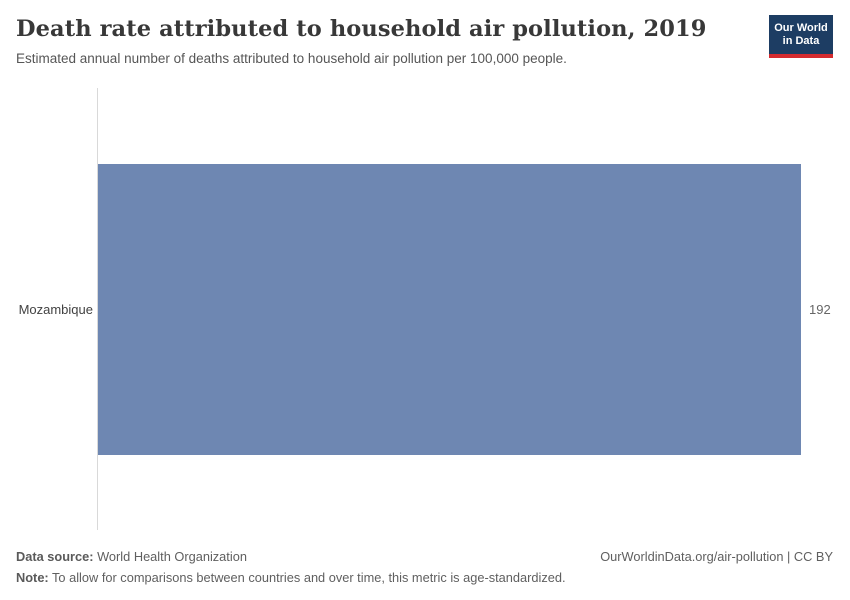 This screenshot has width=850, height=600. What do you see at coordinates (716, 556) in the screenshot?
I see `owid-citation-link: OurWorldinData.org/air-pollution | CC BY` at bounding box center [716, 556].